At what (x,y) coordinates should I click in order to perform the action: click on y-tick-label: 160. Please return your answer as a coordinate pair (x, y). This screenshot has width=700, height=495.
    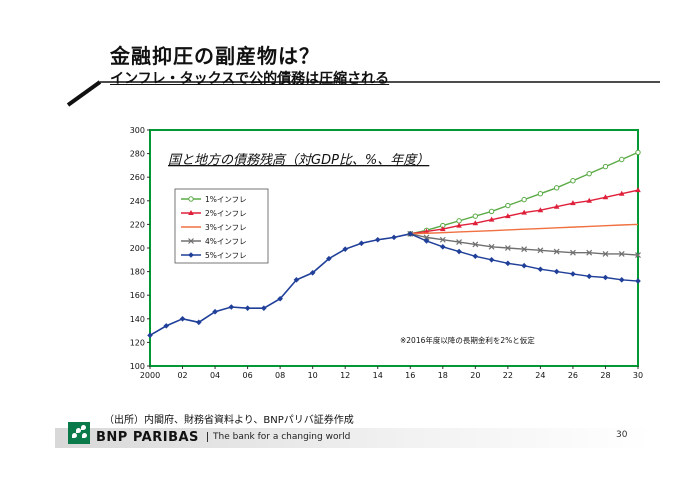
    Looking at the image, I should click on (137, 295).